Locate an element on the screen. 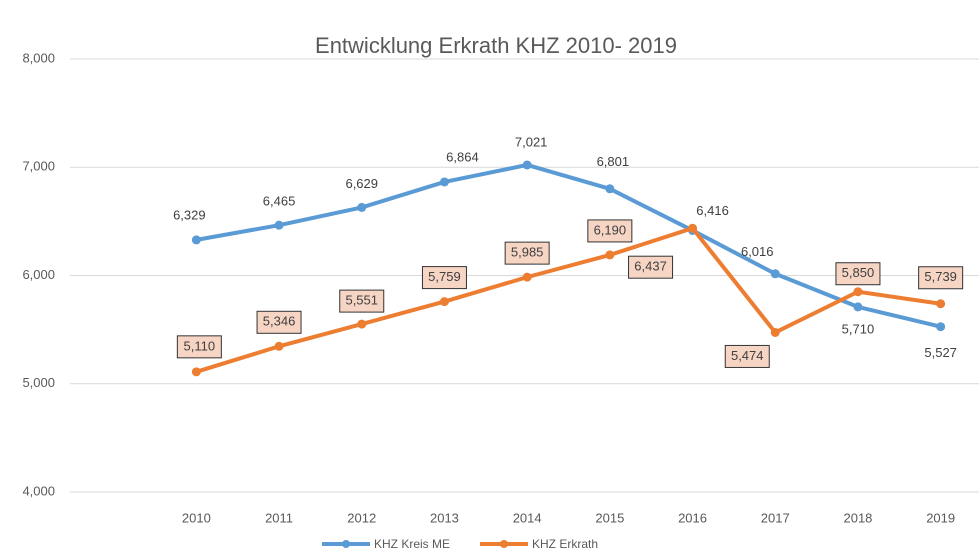  data-label: 5,739 is located at coordinates (940, 276).